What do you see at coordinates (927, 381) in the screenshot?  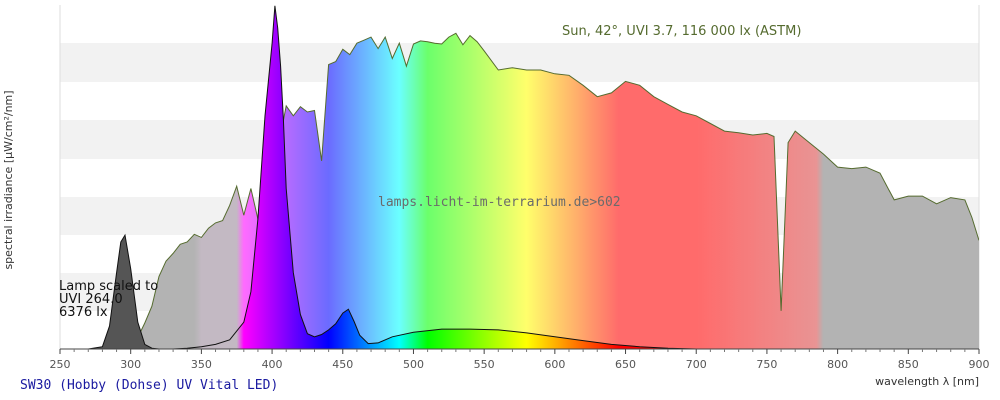 I see `x-axis-label: wavelength λ [nm]` at bounding box center [927, 381].